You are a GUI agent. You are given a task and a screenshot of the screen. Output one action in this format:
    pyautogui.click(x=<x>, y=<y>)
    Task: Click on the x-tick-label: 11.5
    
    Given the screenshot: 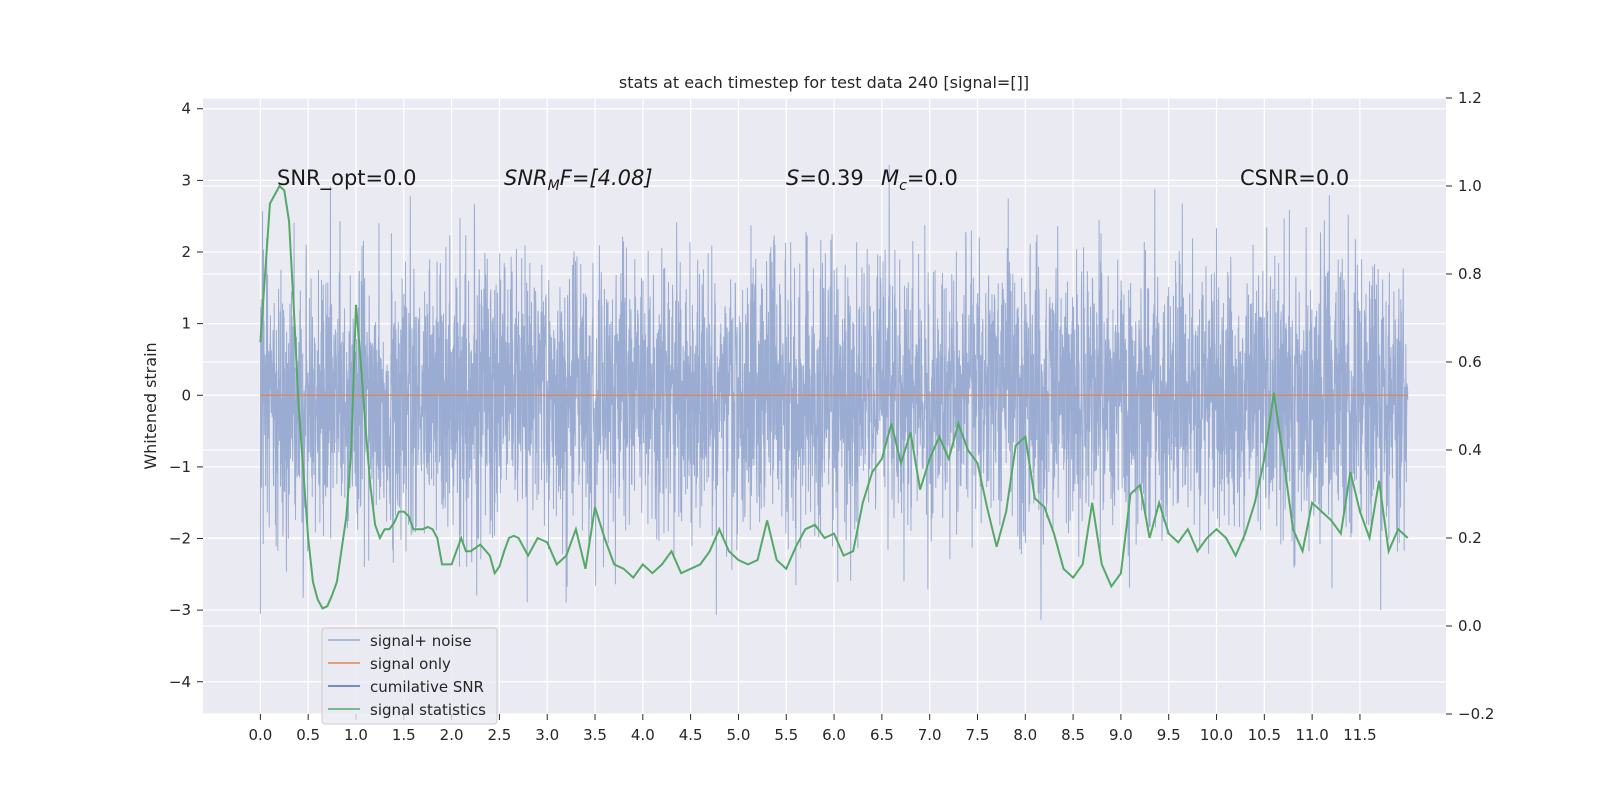 What is the action you would take?
    pyautogui.click(x=1359, y=735)
    